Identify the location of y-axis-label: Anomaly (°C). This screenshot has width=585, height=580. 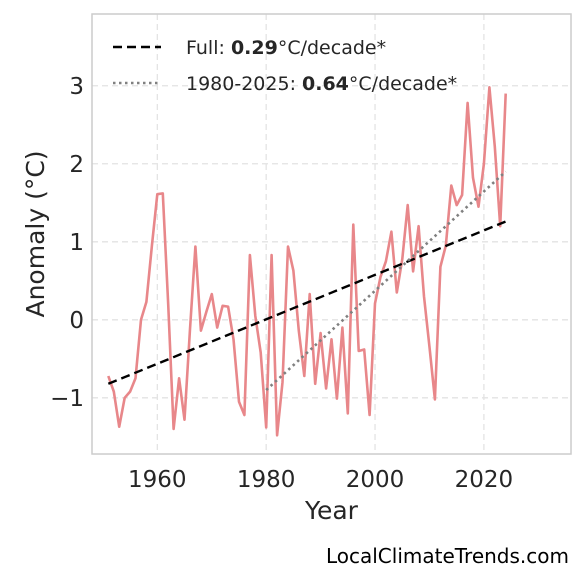
(35, 233).